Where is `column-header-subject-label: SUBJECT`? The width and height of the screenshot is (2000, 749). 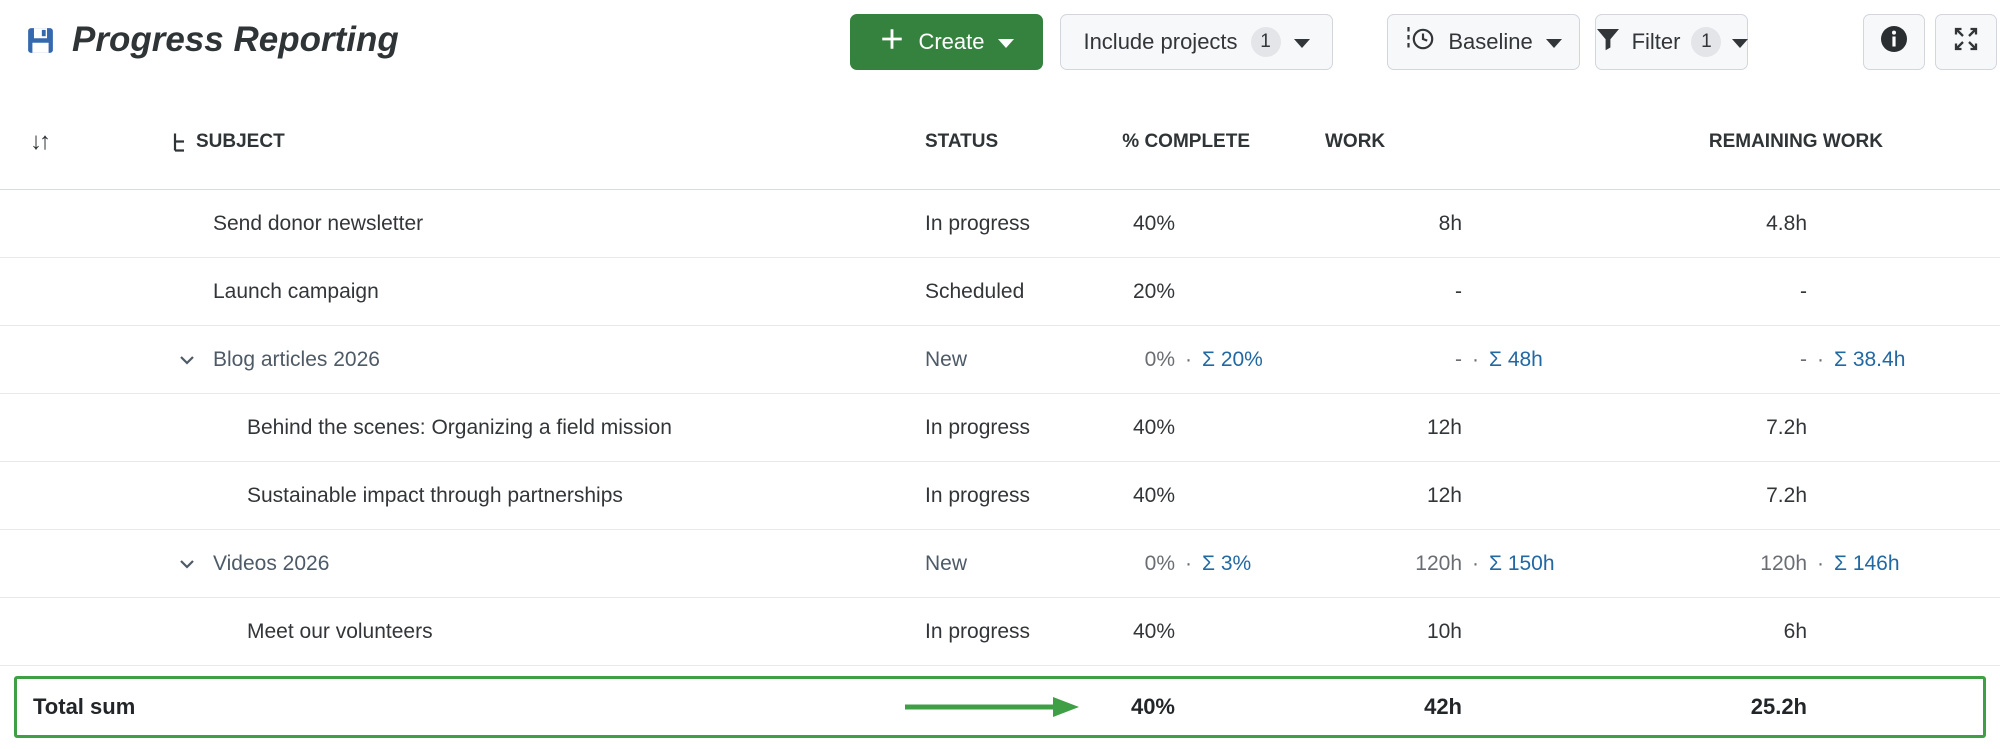
column-header-subject-label: SUBJECT is located at coordinates (240, 141).